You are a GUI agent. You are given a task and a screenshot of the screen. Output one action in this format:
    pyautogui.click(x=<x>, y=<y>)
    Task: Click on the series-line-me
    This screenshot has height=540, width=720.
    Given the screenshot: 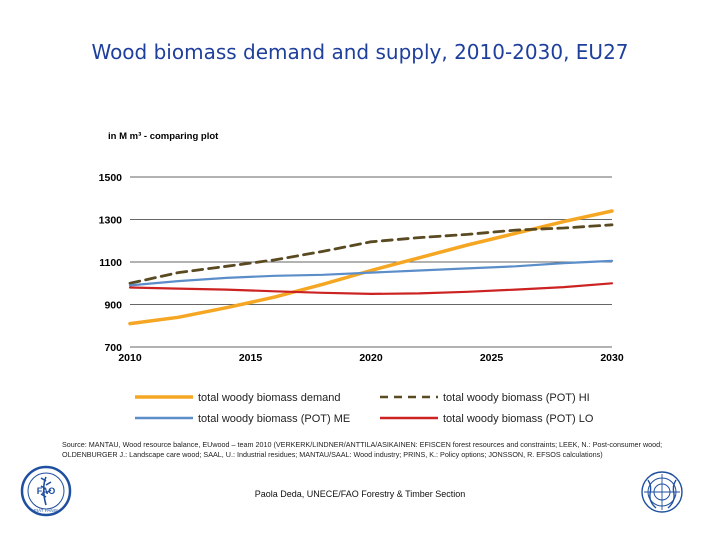 What is the action you would take?
    pyautogui.click(x=371, y=273)
    